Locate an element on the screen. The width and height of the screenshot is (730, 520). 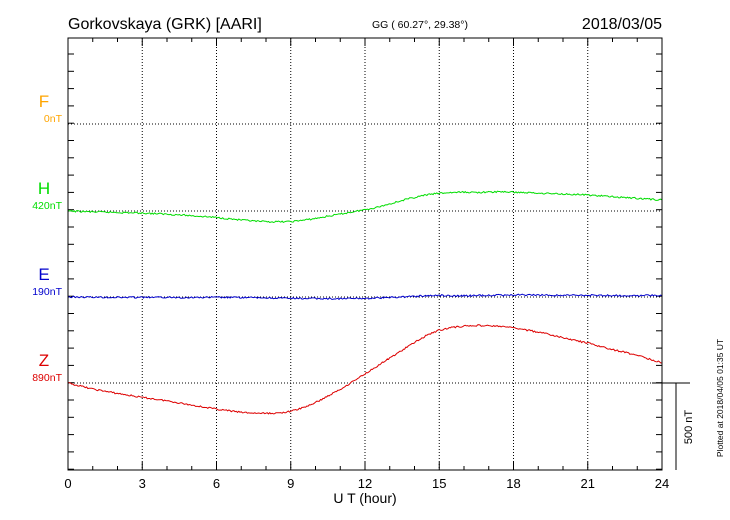
x-tick-label: 21 is located at coordinates (588, 483).